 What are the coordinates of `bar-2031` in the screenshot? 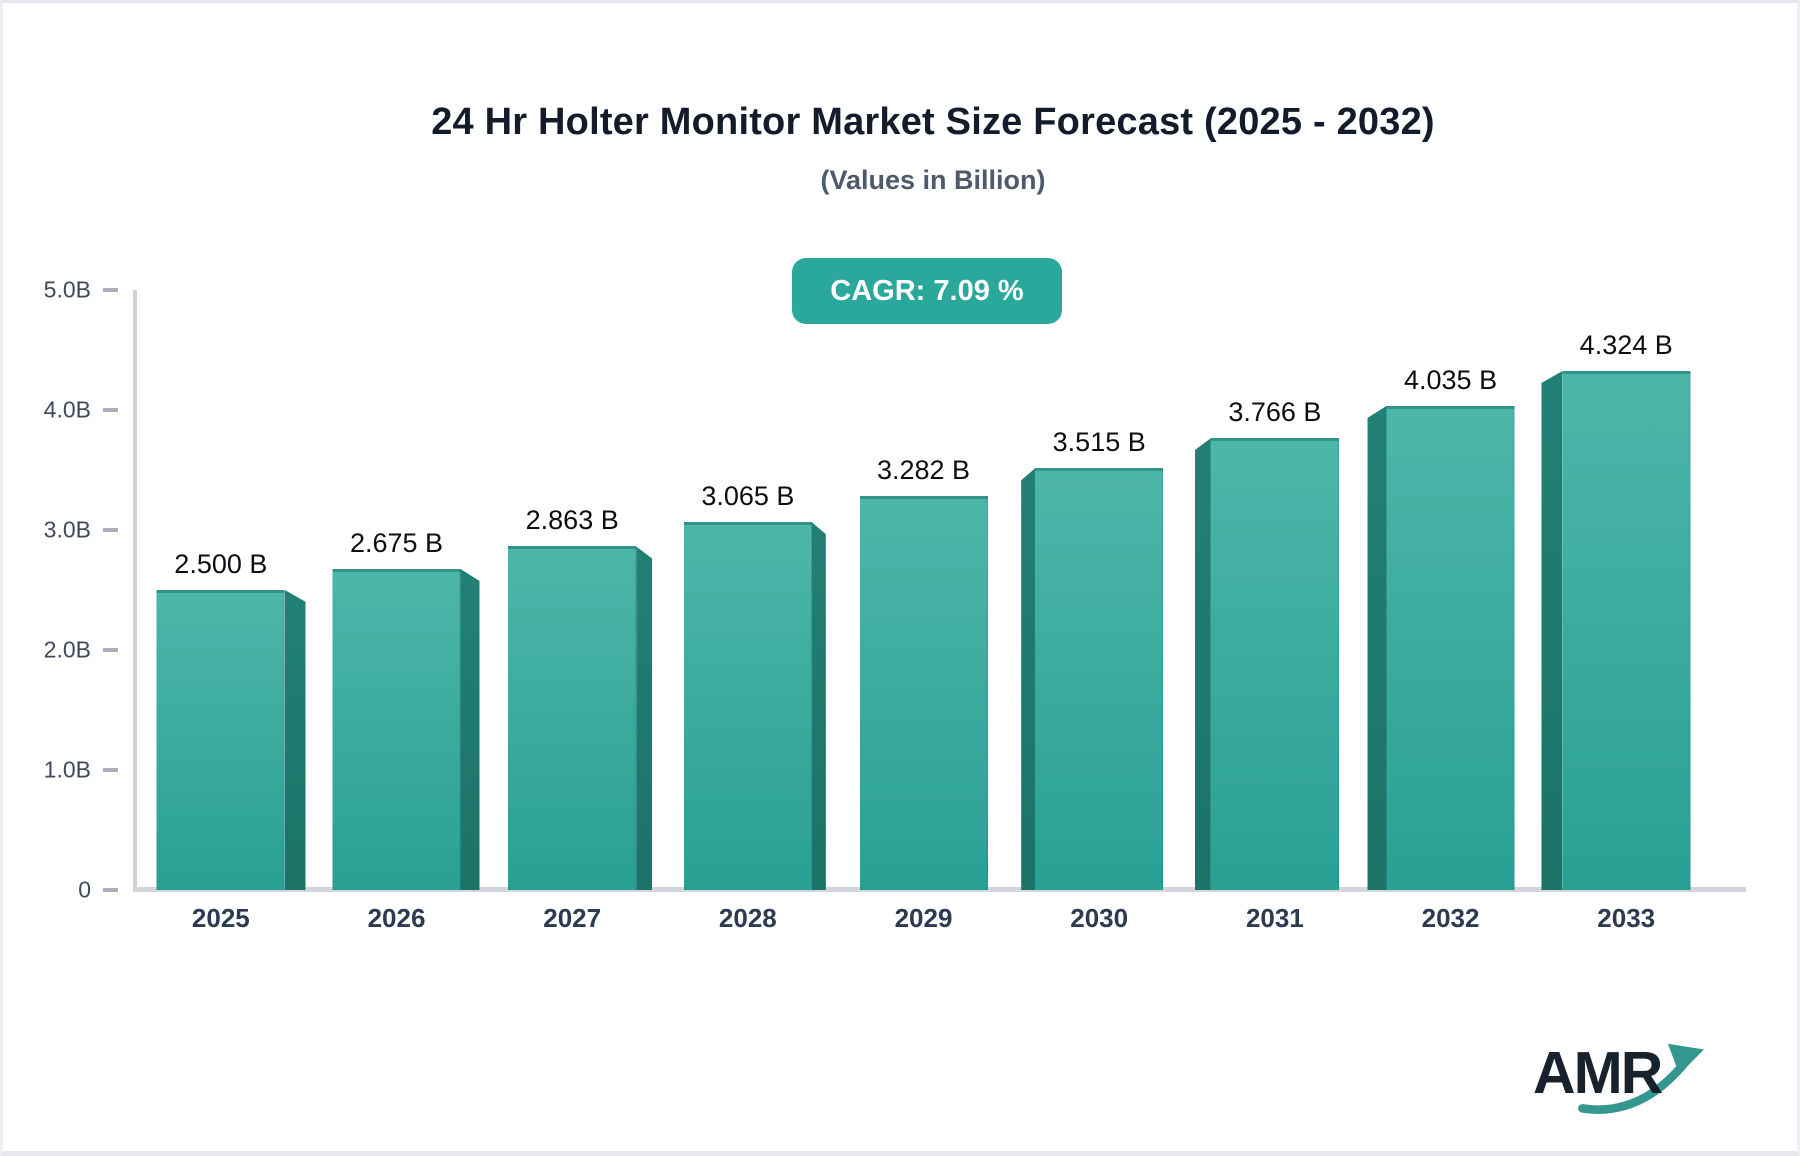 It's located at (1266, 664).